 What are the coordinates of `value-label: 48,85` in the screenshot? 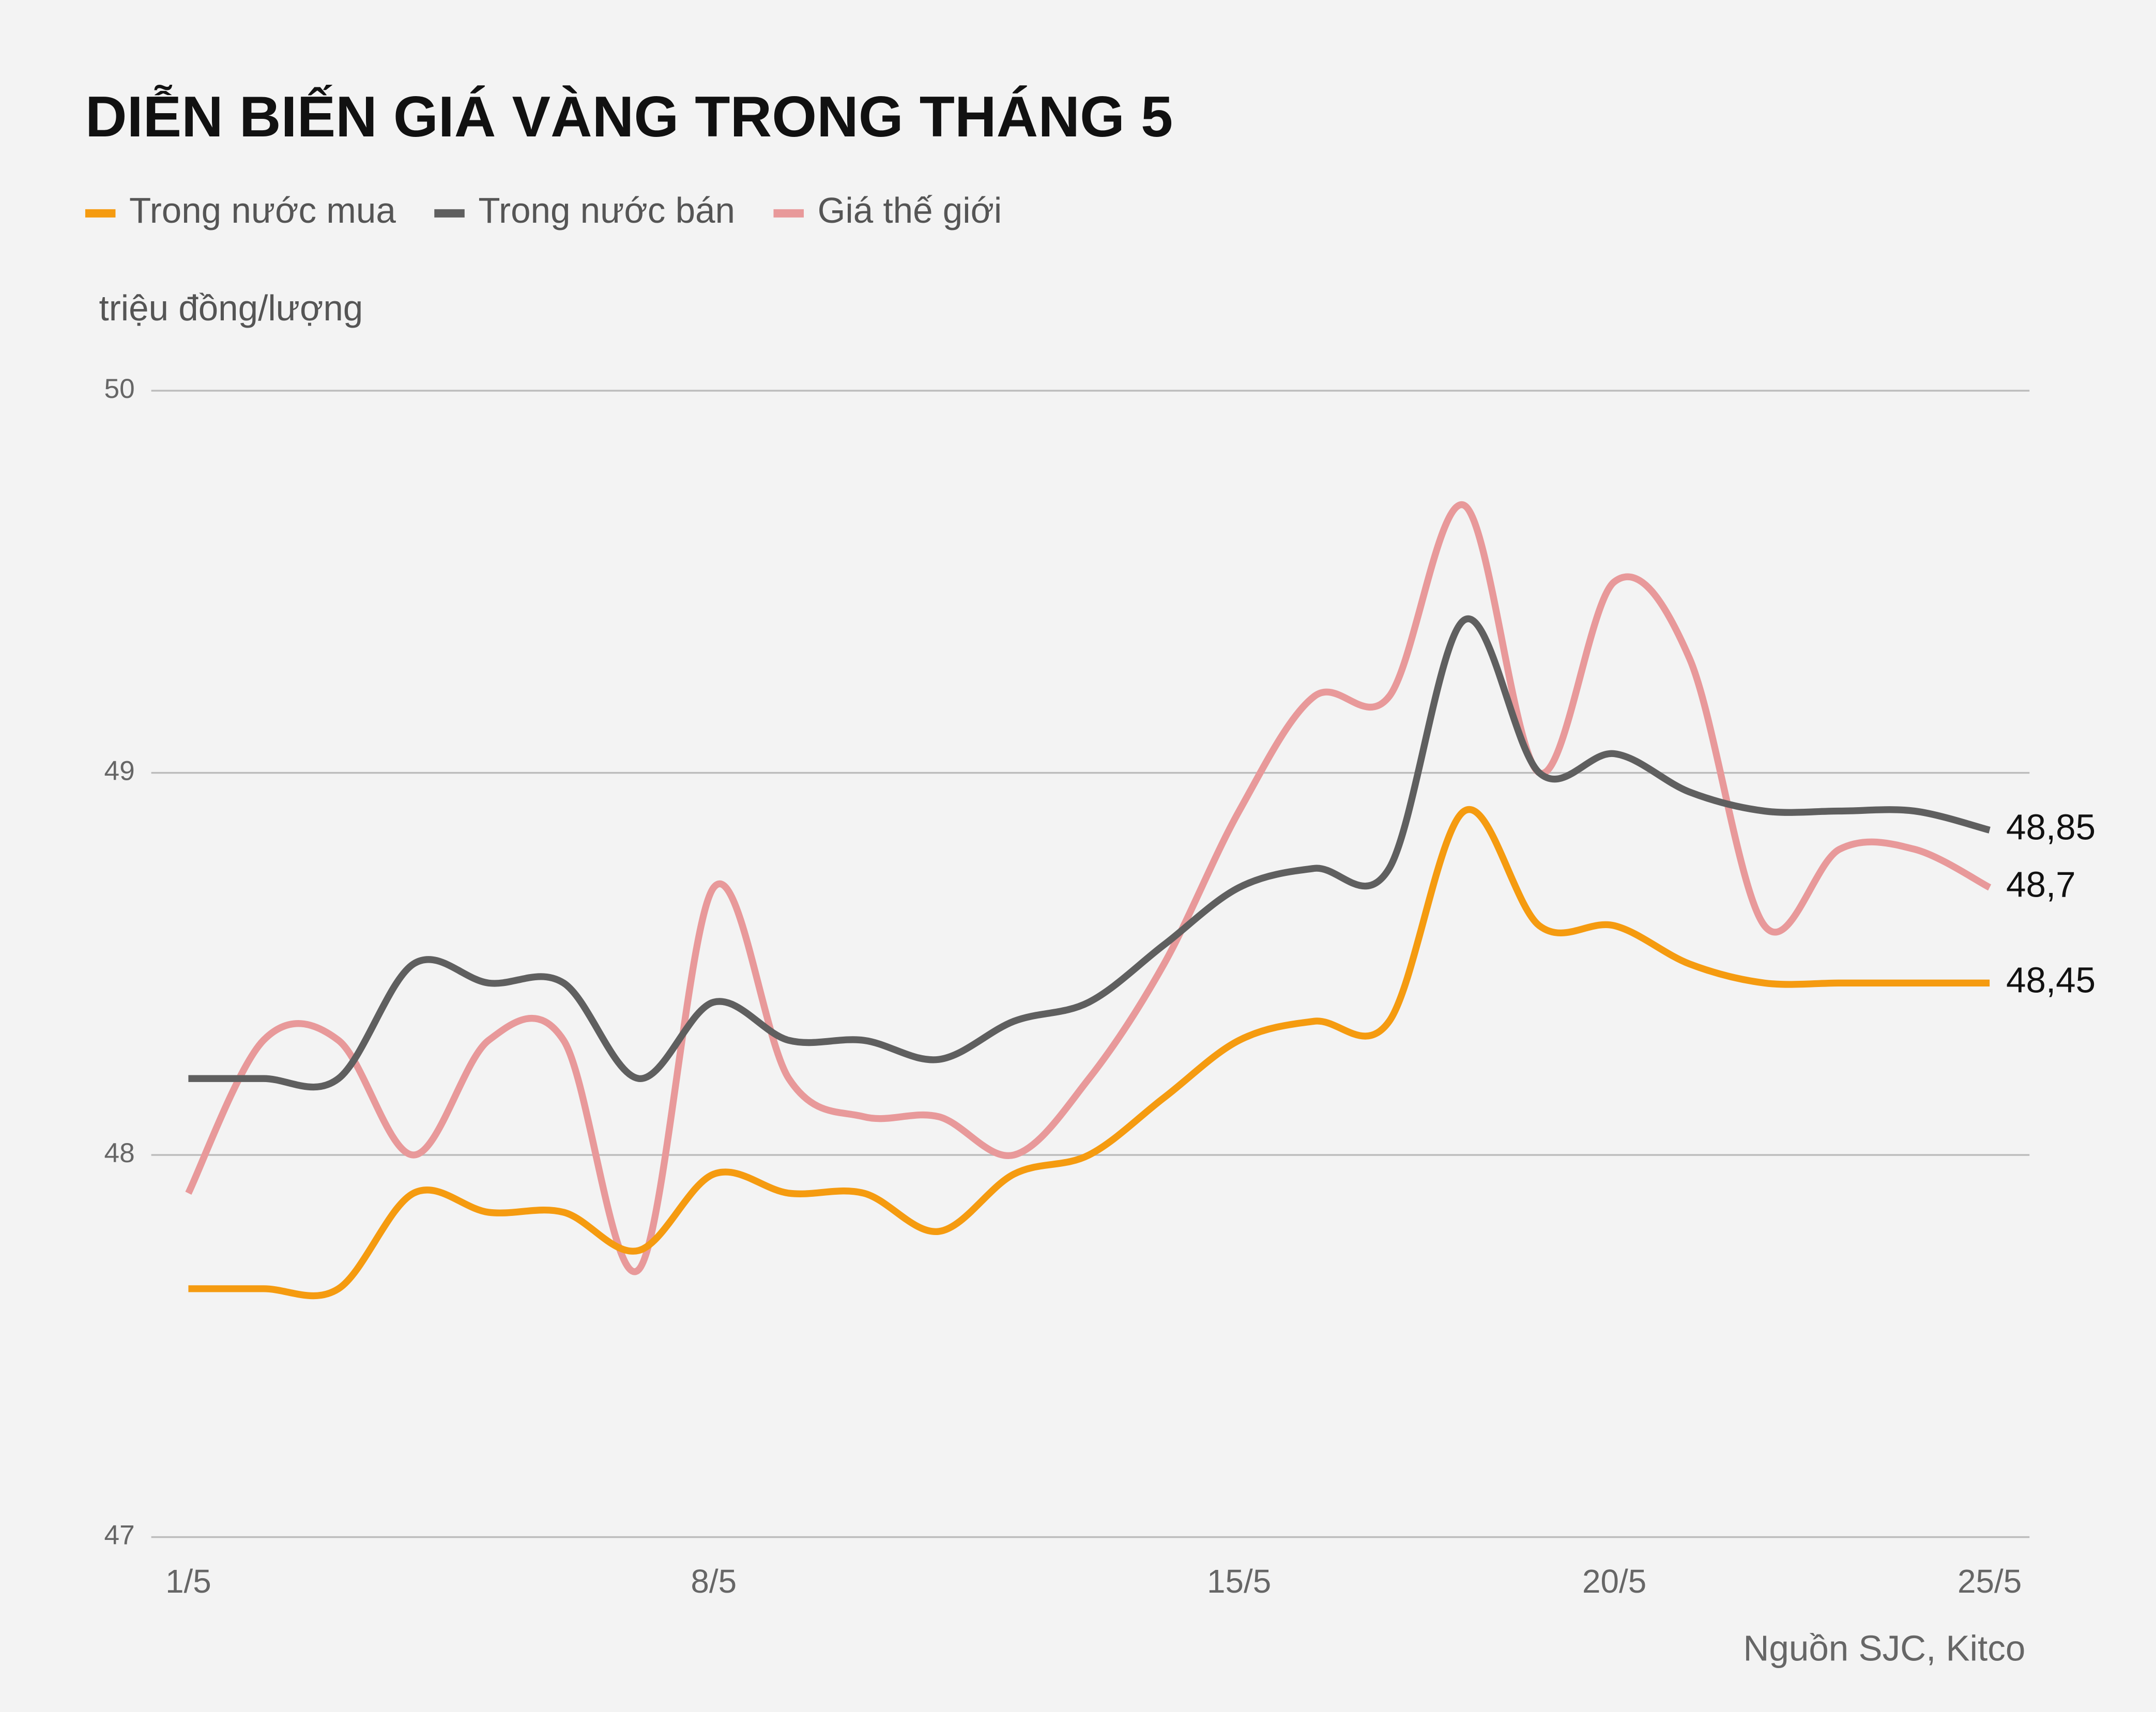 It's located at (2051, 827).